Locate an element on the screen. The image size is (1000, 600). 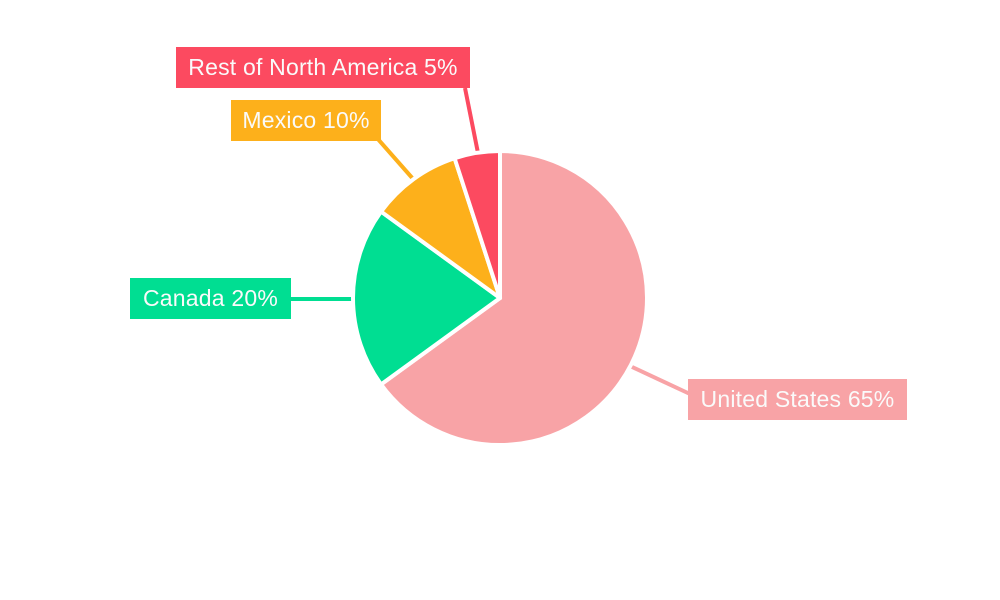
leader-line-mexico is located at coordinates (395, 159).